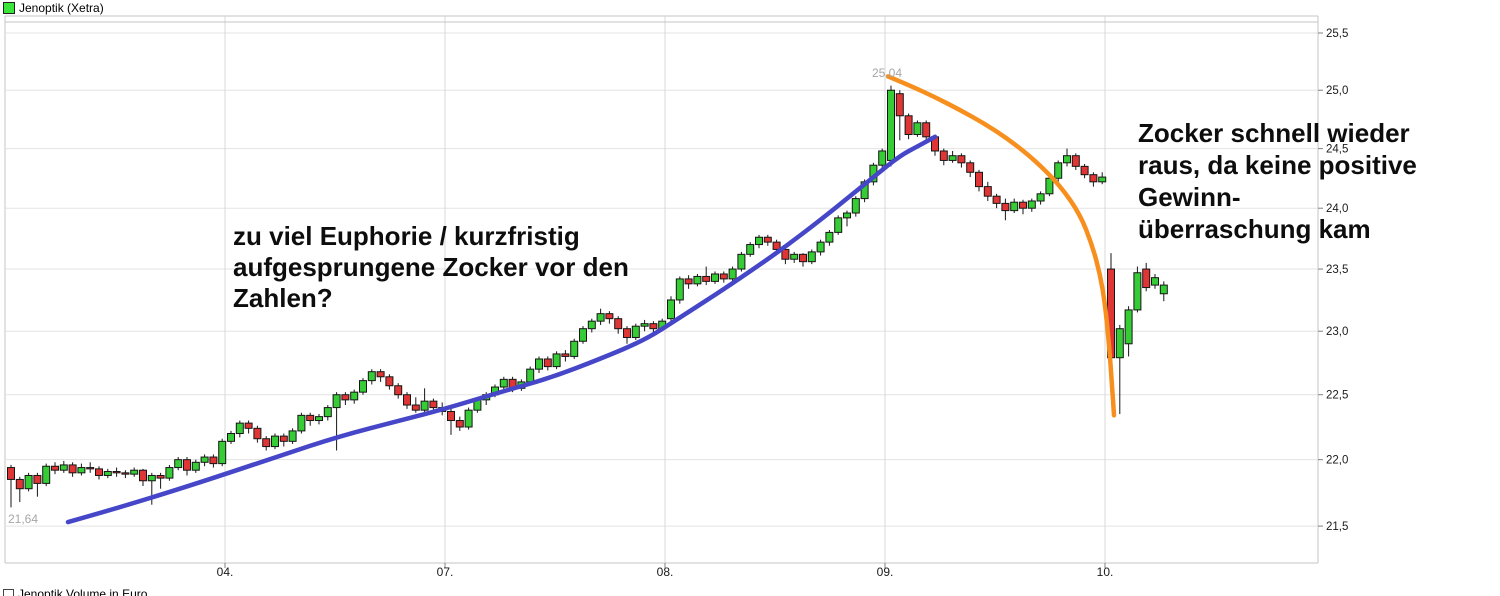  Describe the element at coordinates (665, 572) in the screenshot. I see `x-axis-label: 08.` at that location.